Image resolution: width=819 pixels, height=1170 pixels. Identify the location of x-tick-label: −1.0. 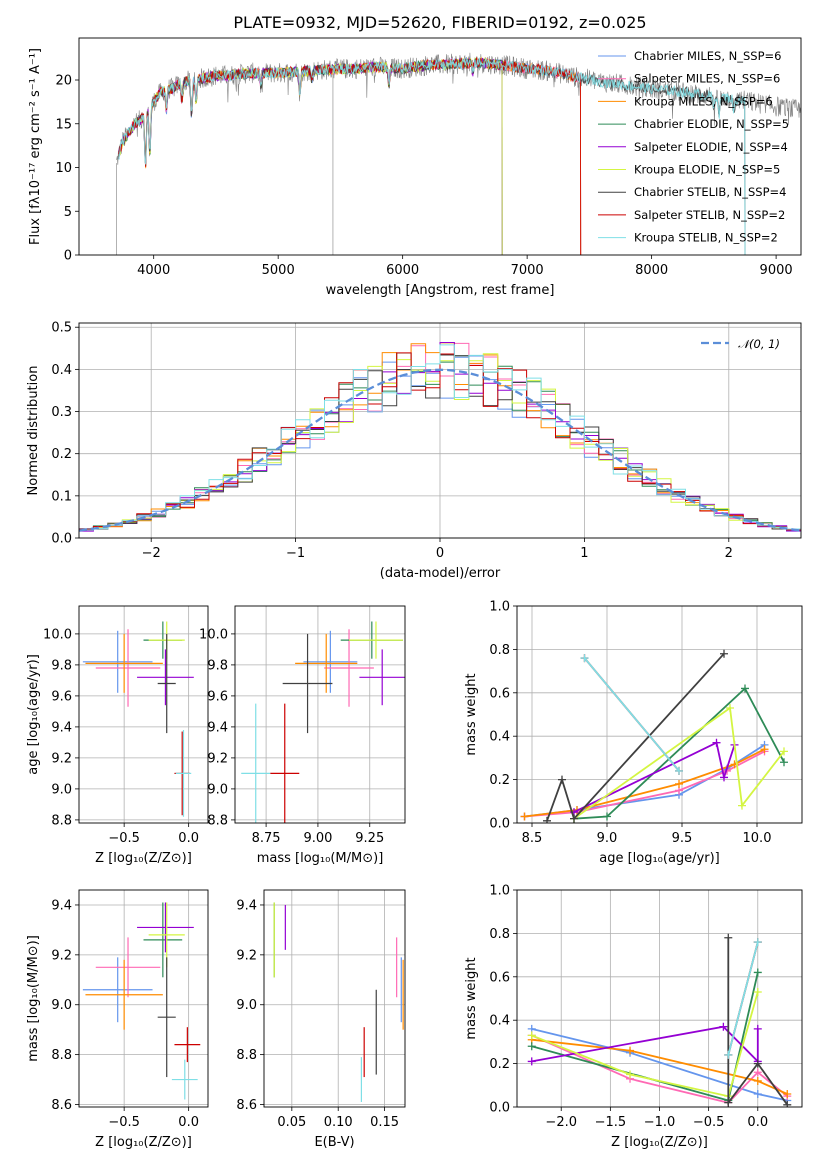
(660, 1122).